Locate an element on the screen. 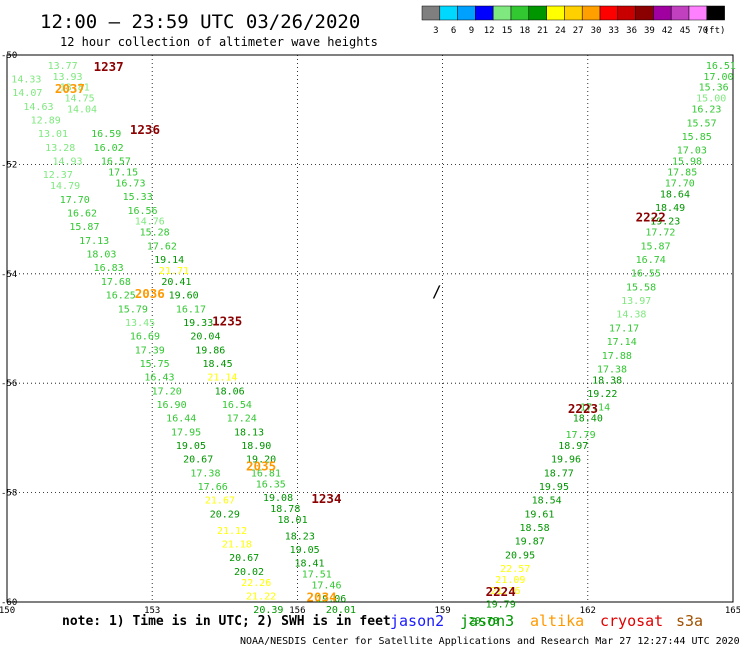  pass-label: 1236 is located at coordinates (145, 129).